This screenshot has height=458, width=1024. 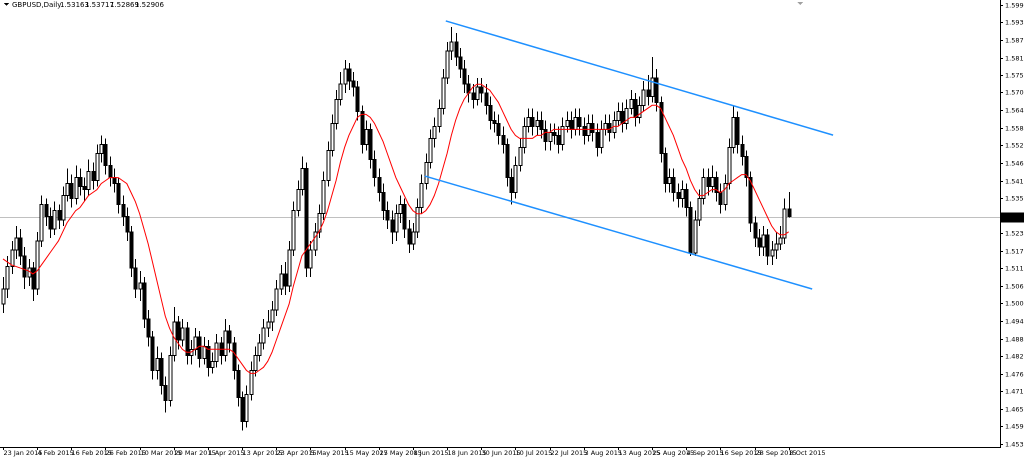 I want to click on x-tick-label: 8 Jun 2015, so click(x=431, y=453).